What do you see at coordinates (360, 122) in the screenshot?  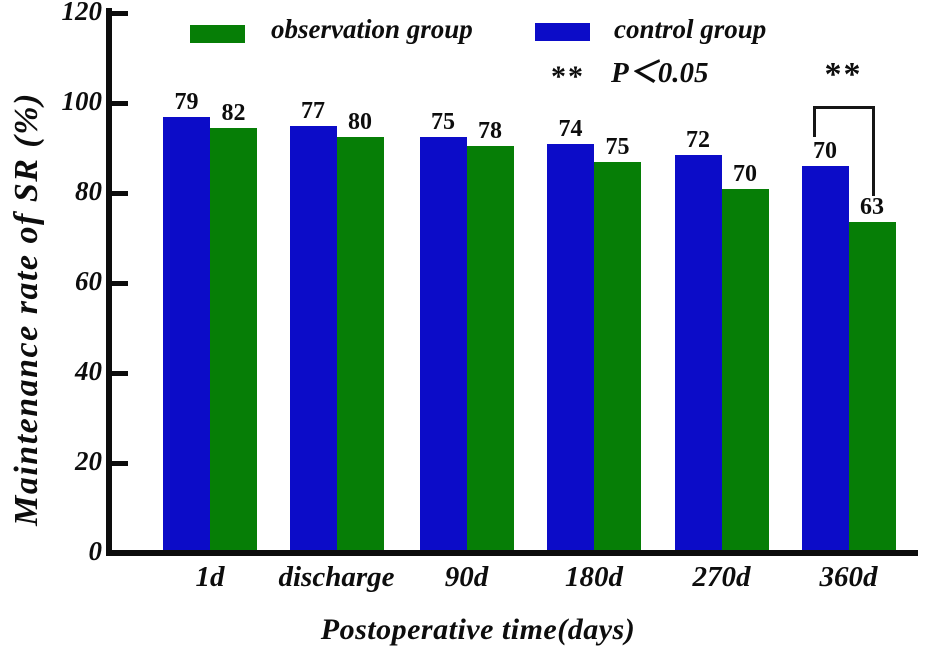 I see `bar-value-label: 80` at bounding box center [360, 122].